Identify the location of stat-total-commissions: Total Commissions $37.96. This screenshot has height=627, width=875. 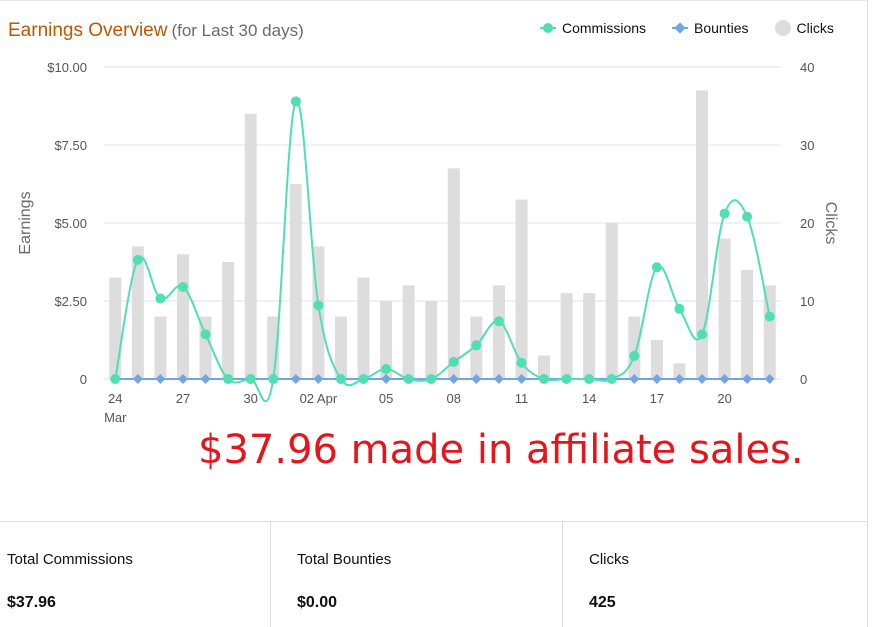
(135, 574).